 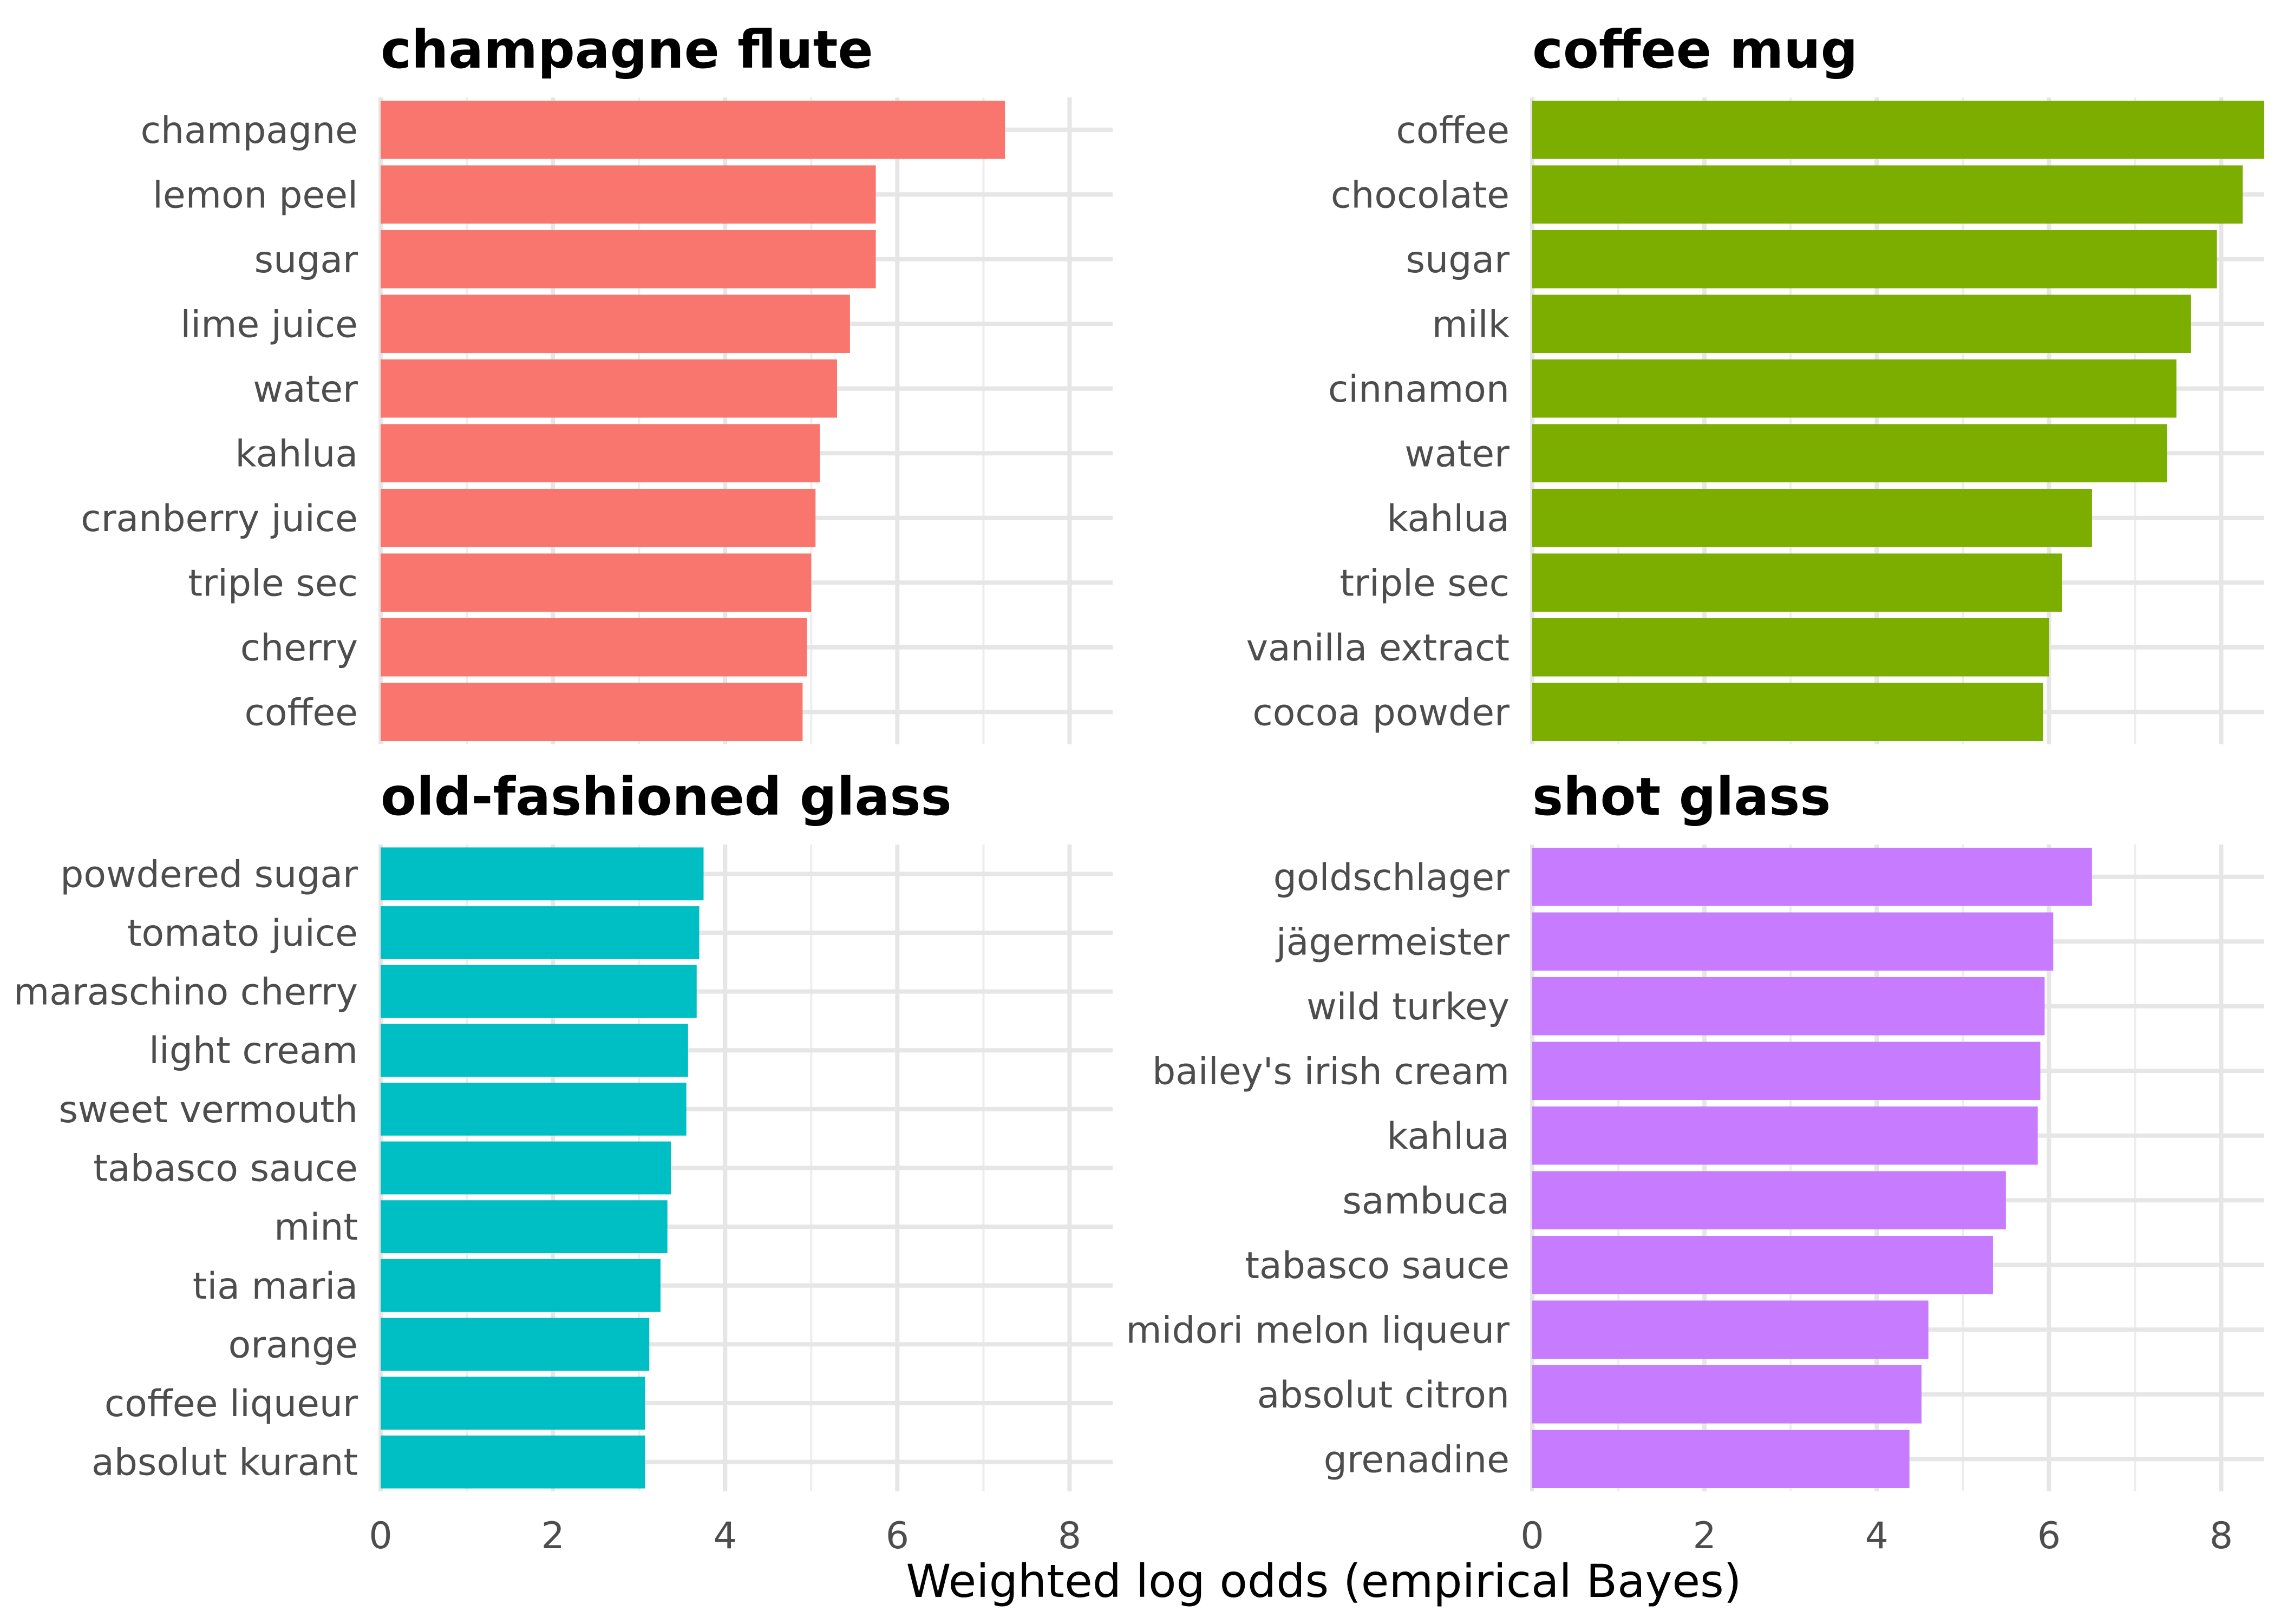 What do you see at coordinates (208, 1110) in the screenshot?
I see `category-label: sweet vermouth` at bounding box center [208, 1110].